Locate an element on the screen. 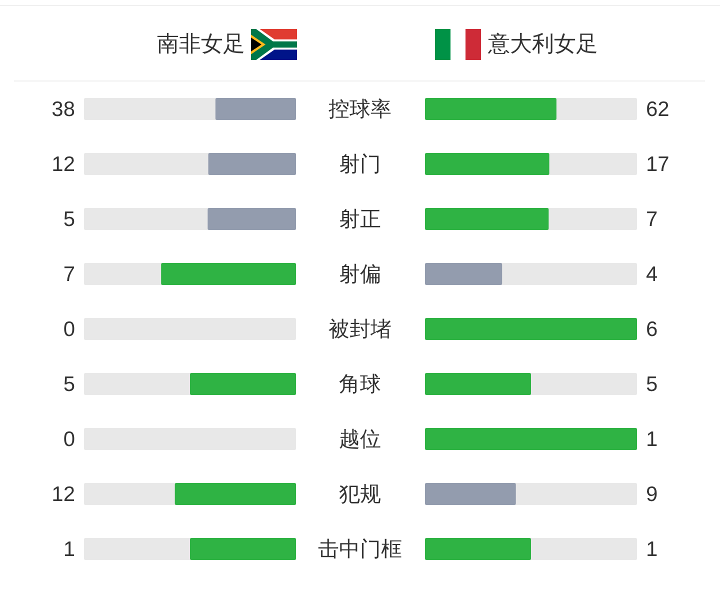 The height and width of the screenshot is (592, 720). category-label: 射偏 is located at coordinates (360, 274).